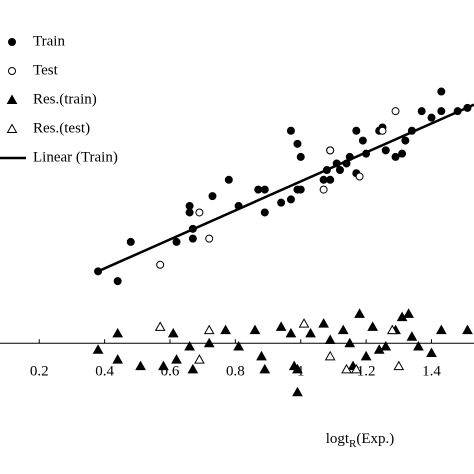 The width and height of the screenshot is (474, 474). Describe the element at coordinates (353, 444) in the screenshot. I see `x-title-sub: R` at that location.